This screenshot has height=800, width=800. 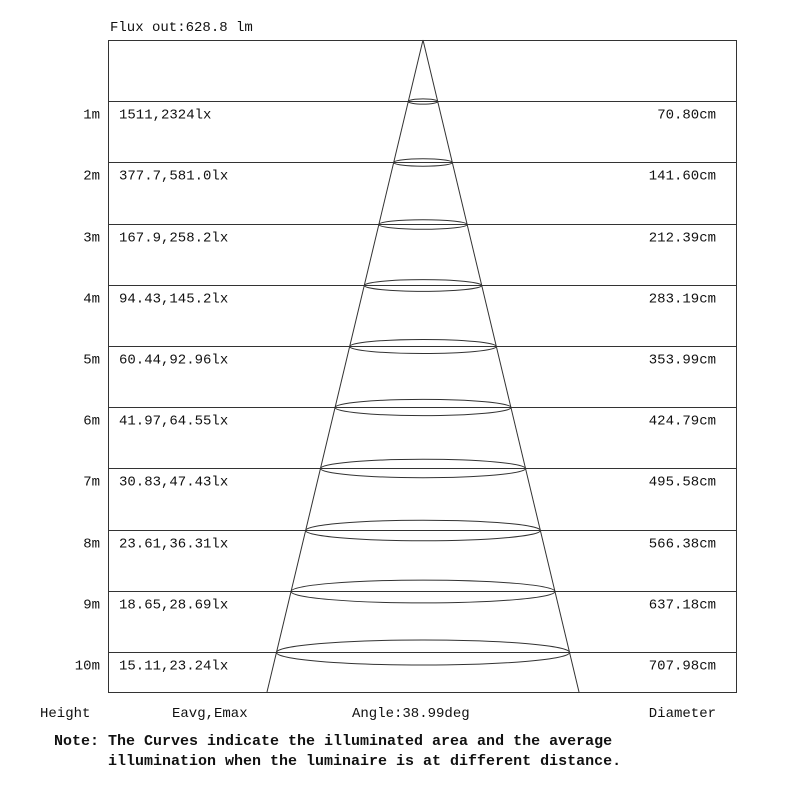 What do you see at coordinates (682, 545) in the screenshot?
I see `row-diameter: 566.38cm` at bounding box center [682, 545].